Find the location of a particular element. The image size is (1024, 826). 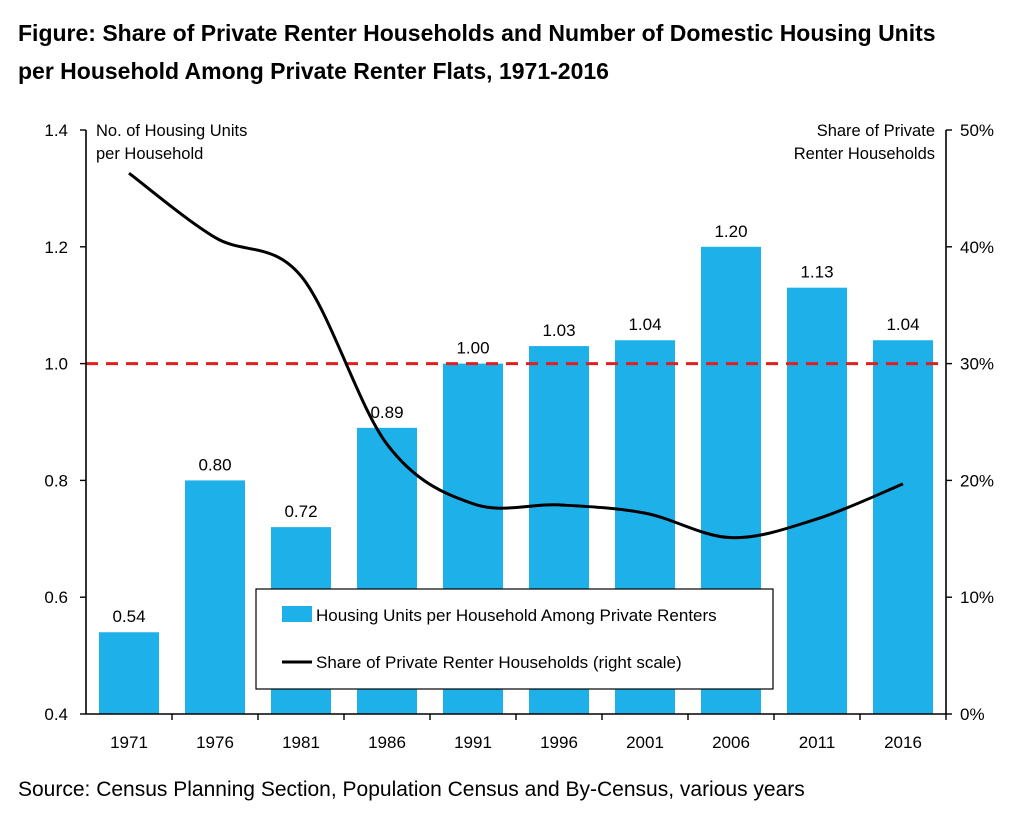

bar-label-1991: 1.00 is located at coordinates (472, 348).